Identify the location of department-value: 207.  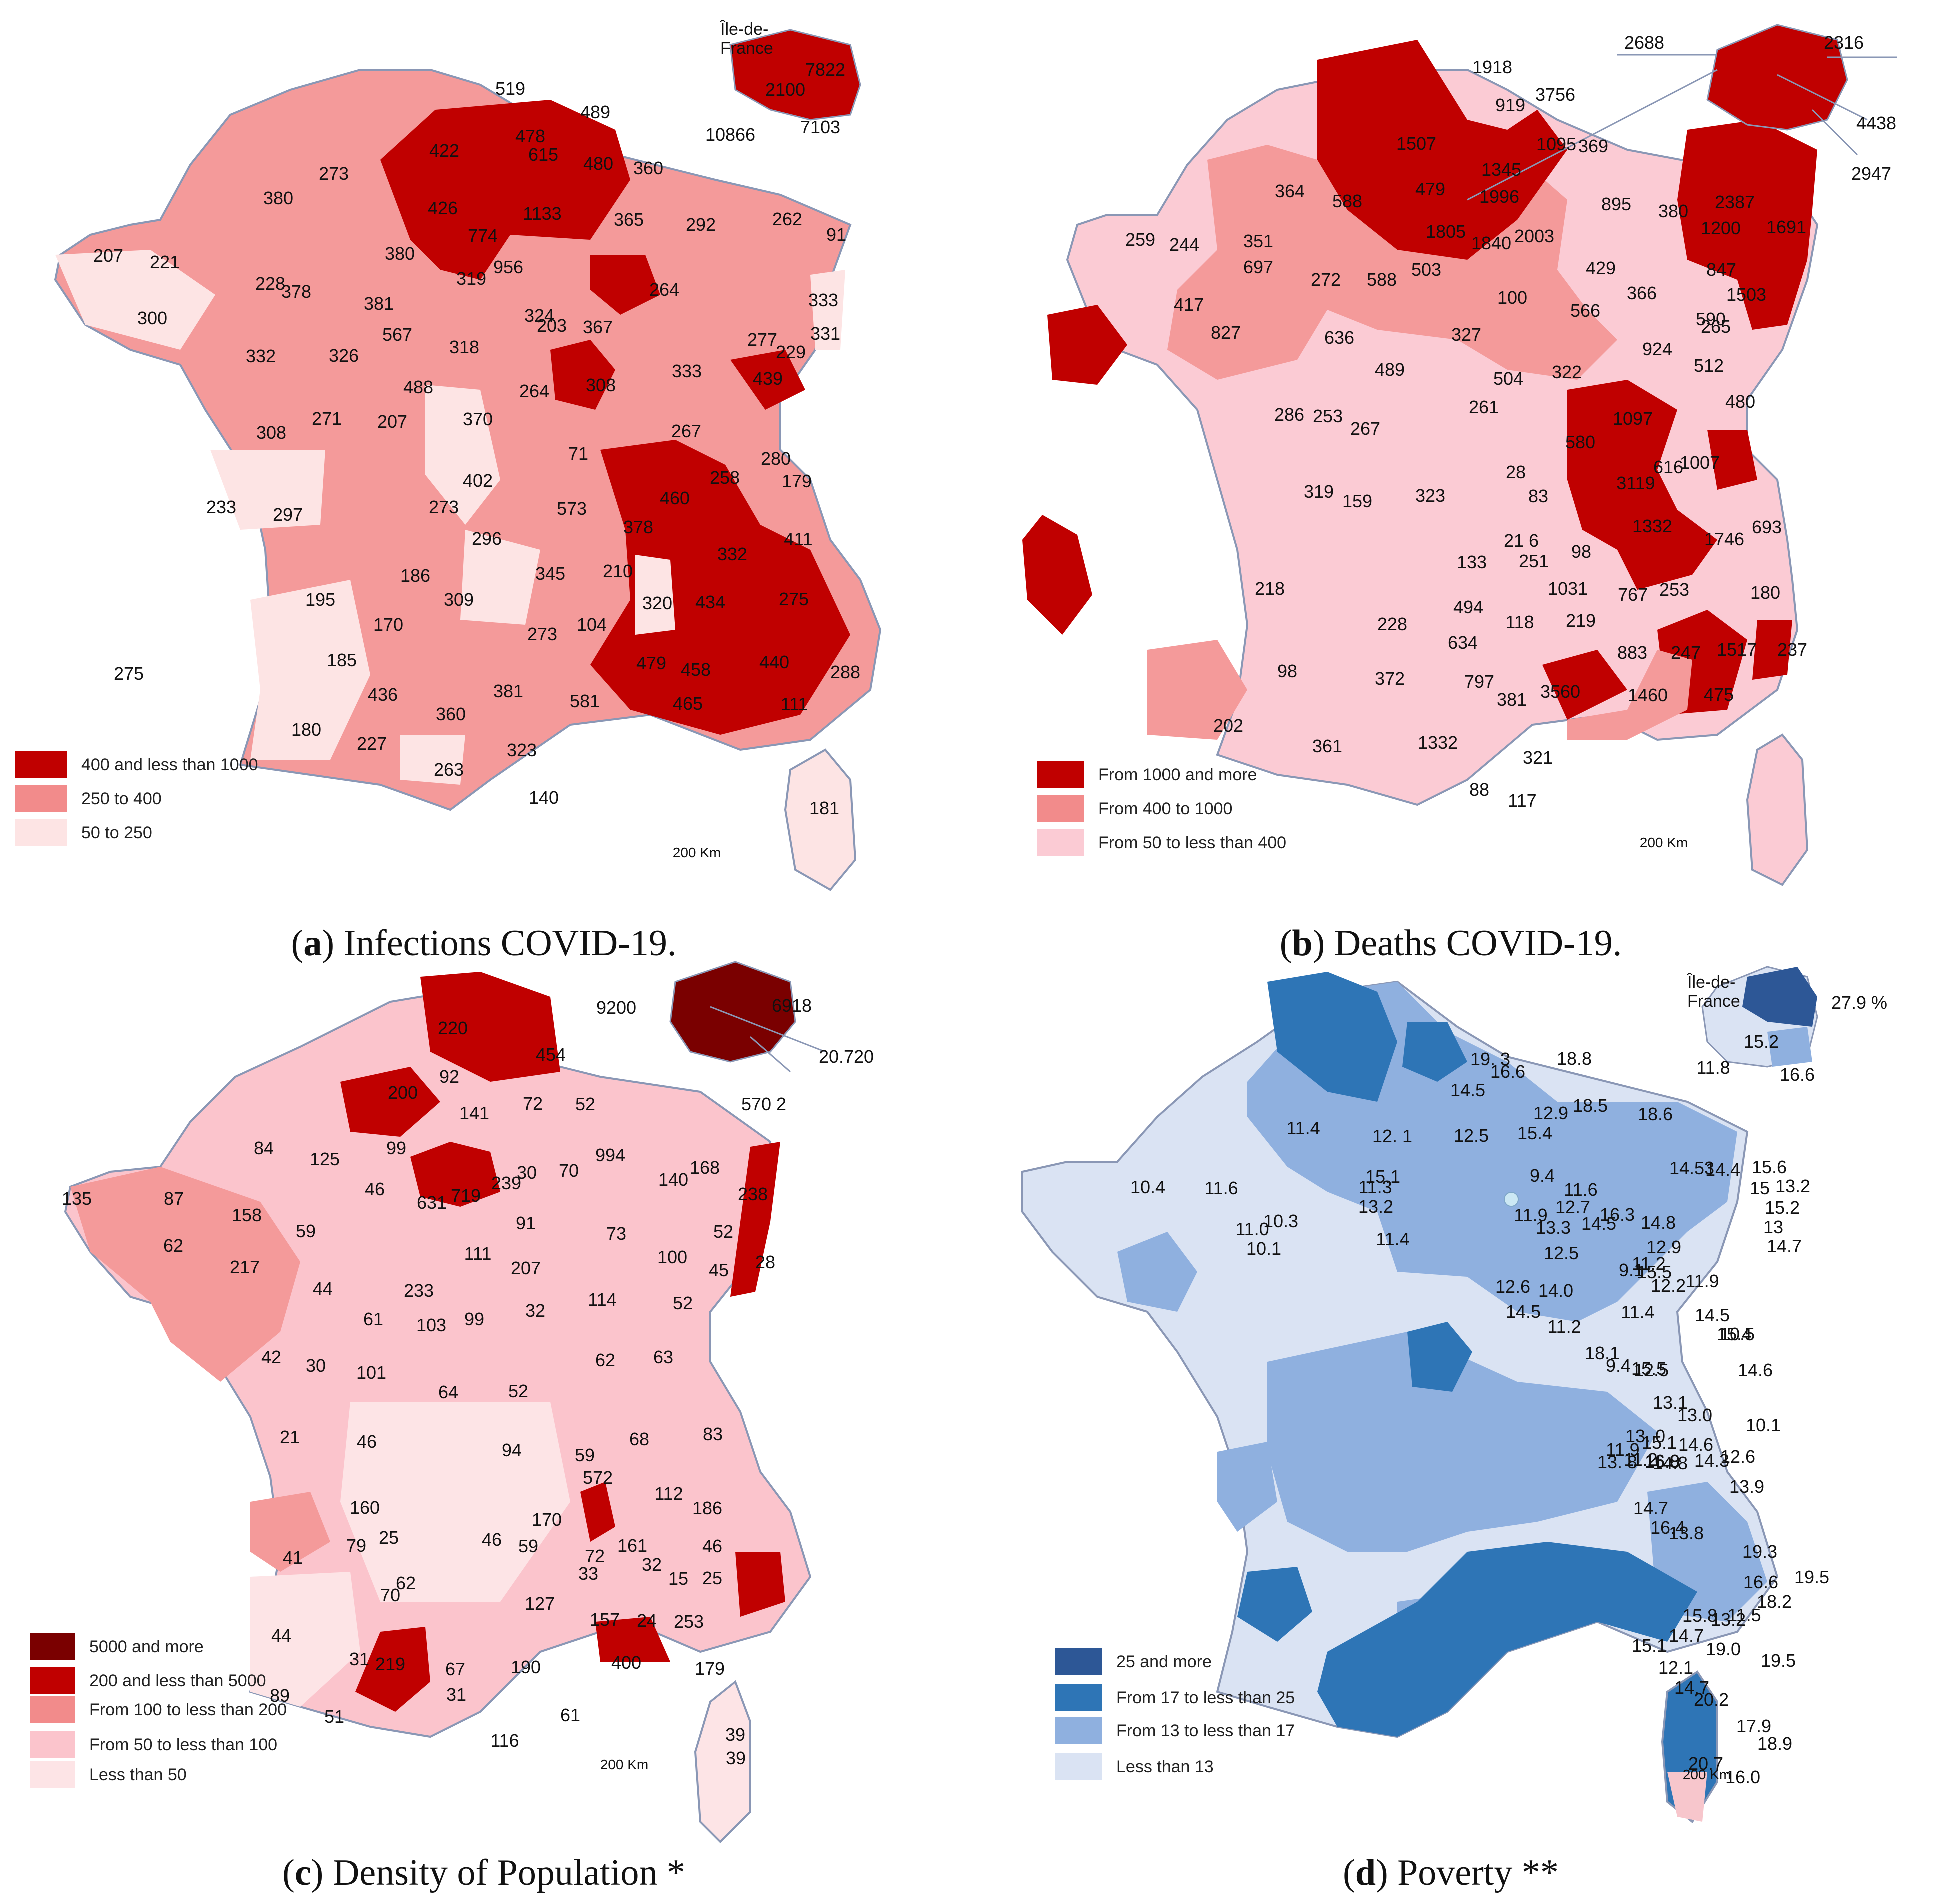
(392, 422).